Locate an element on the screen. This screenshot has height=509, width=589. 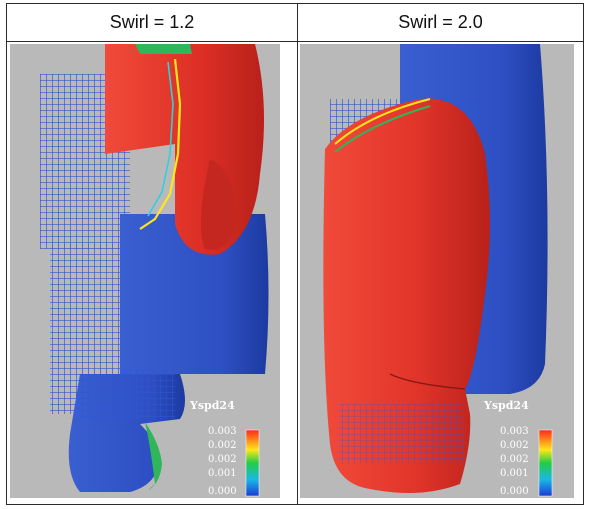
column-divider is located at coordinates (297, 273).